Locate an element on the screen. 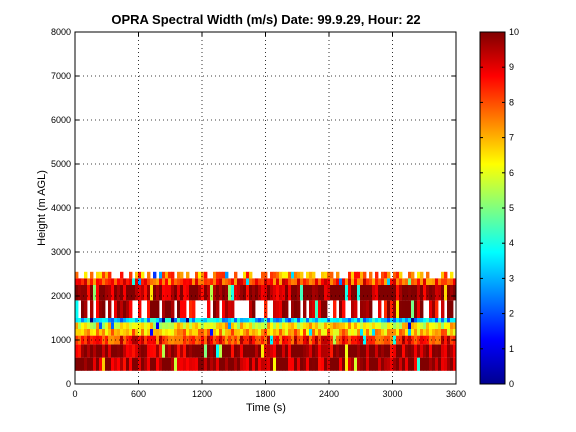  x-tick-label: 1200 is located at coordinates (202, 394).